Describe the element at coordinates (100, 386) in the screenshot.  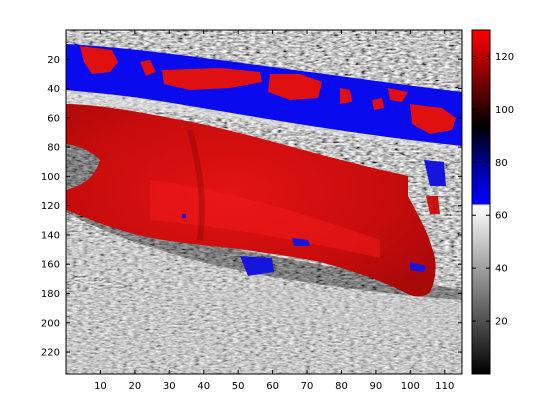
I see `x-tick-label: 10` at that location.